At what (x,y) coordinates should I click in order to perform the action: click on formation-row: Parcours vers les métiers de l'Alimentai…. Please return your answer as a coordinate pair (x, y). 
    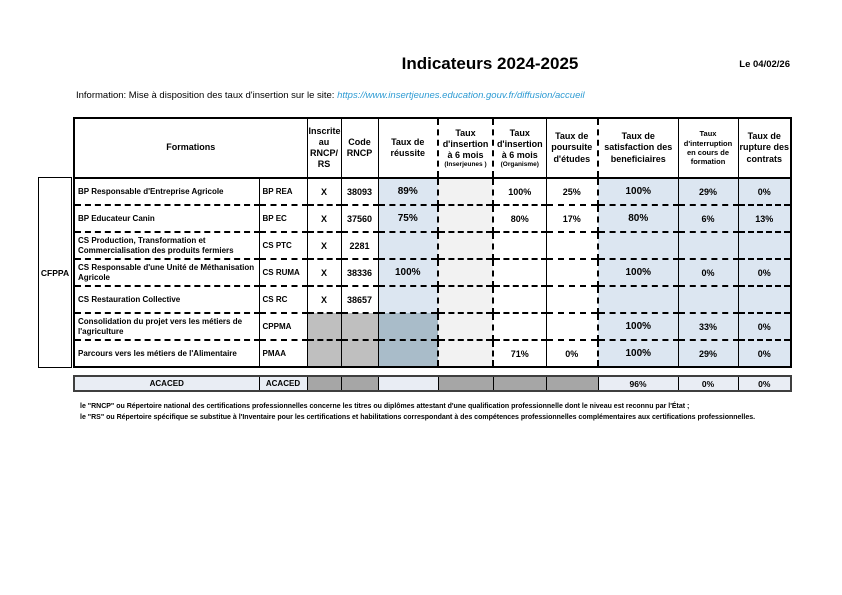
    Looking at the image, I should click on (432, 353).